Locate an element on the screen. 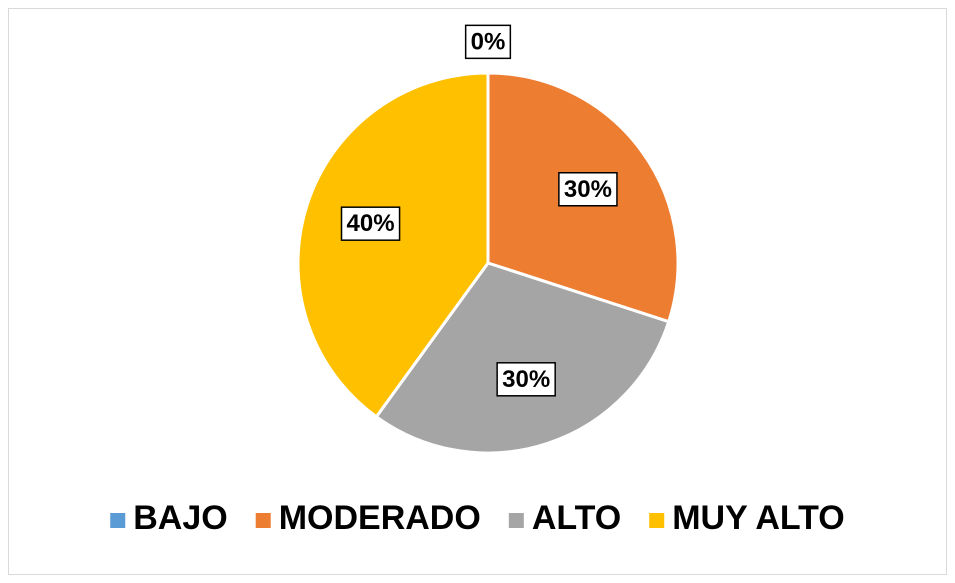  legend-label: ALTO is located at coordinates (576, 518).